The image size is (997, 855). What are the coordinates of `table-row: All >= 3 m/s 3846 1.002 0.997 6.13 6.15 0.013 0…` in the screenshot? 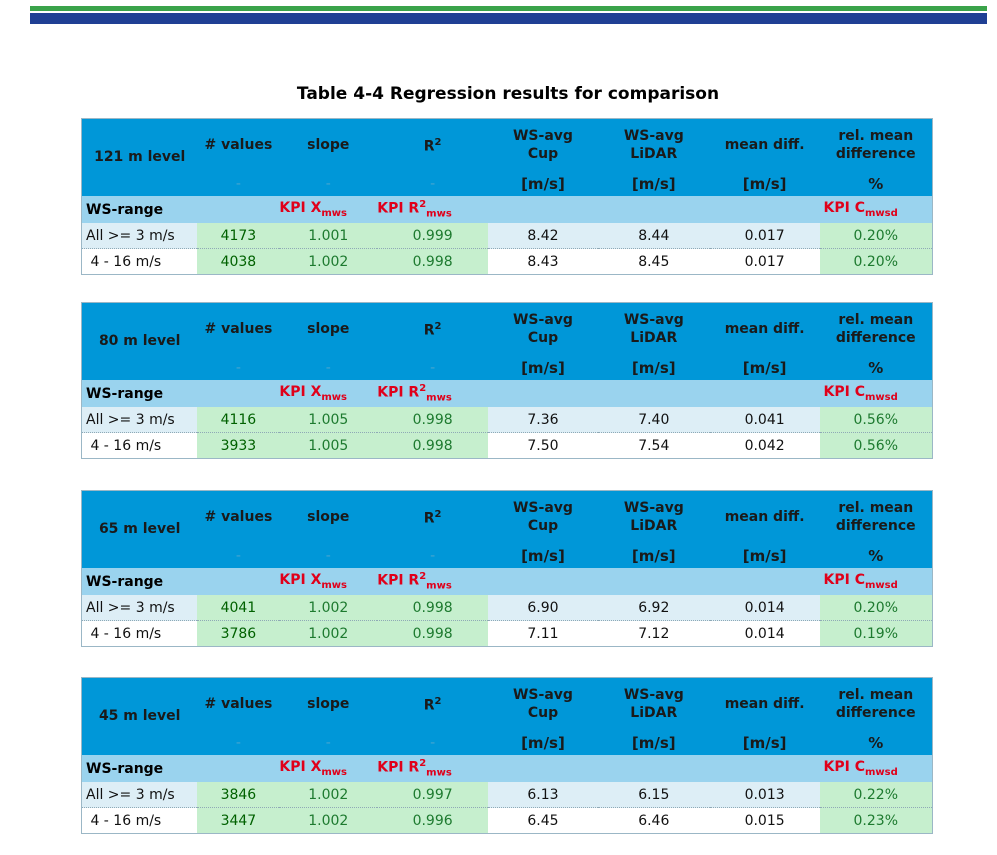 It's located at (507, 795).